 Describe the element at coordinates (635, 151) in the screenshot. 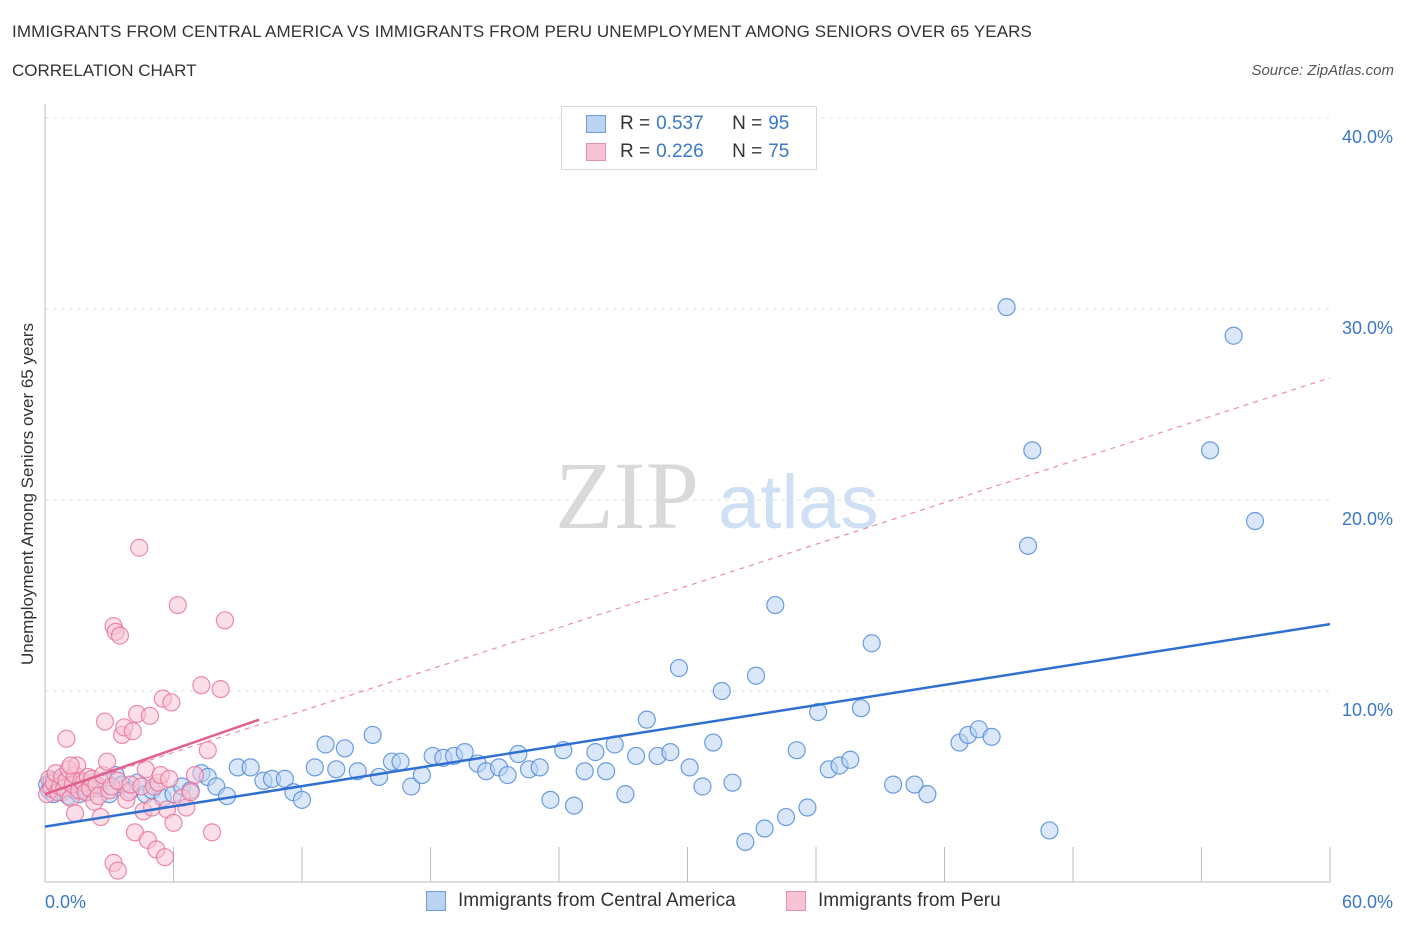

I see `r-label: R =` at that location.